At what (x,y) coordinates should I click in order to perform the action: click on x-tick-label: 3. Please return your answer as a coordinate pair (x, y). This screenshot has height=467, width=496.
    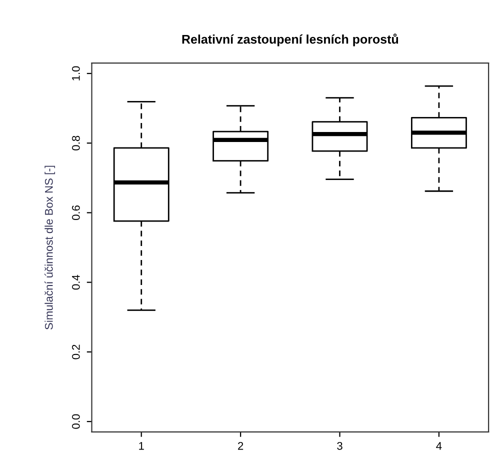
    Looking at the image, I should click on (339, 446).